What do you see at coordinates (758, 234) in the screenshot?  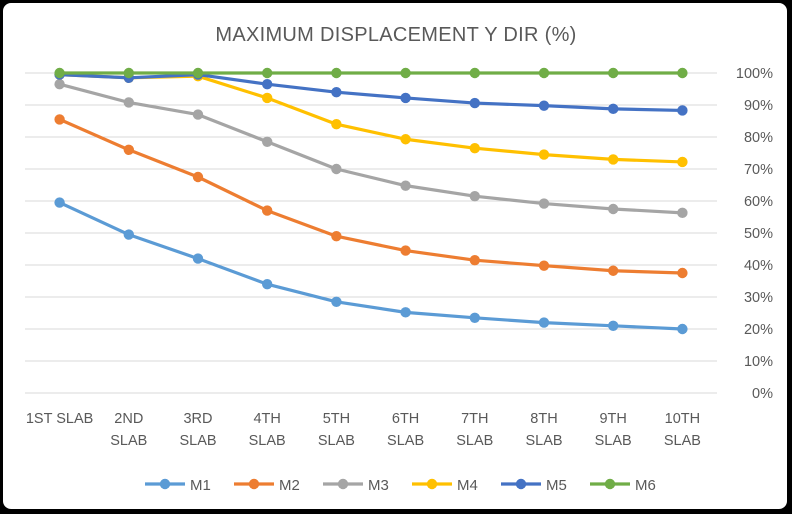 I see `y-tick-label: 50%` at bounding box center [758, 234].